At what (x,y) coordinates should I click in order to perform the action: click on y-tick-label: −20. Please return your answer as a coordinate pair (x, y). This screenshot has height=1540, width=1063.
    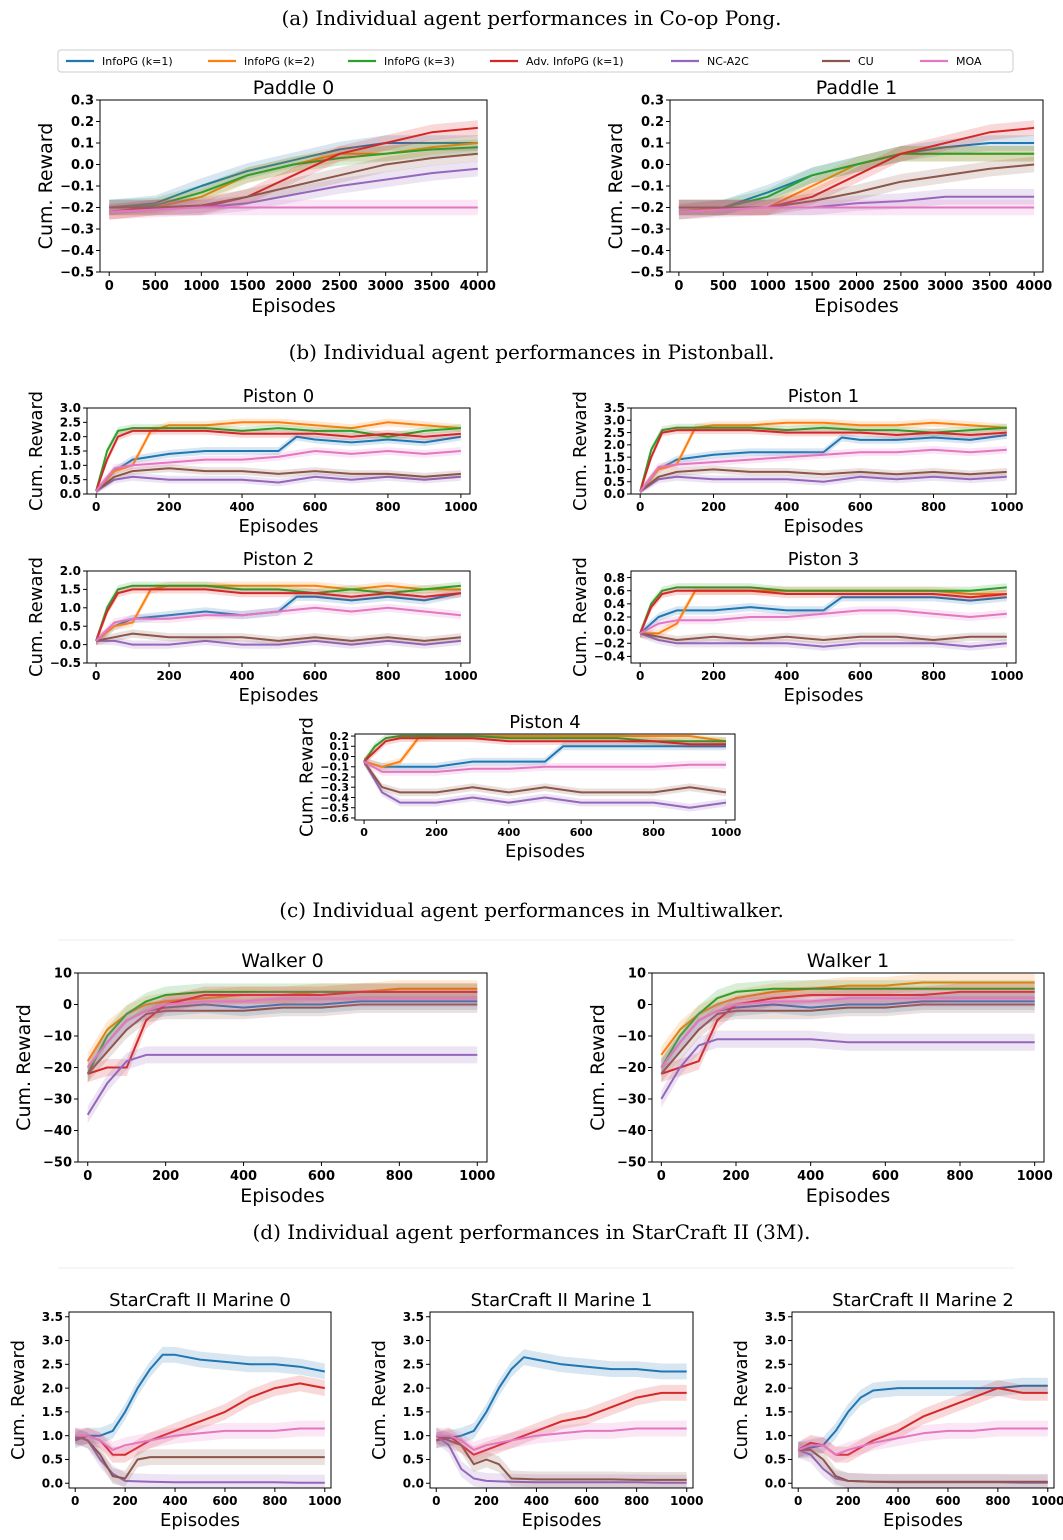
    Looking at the image, I should click on (57, 1068).